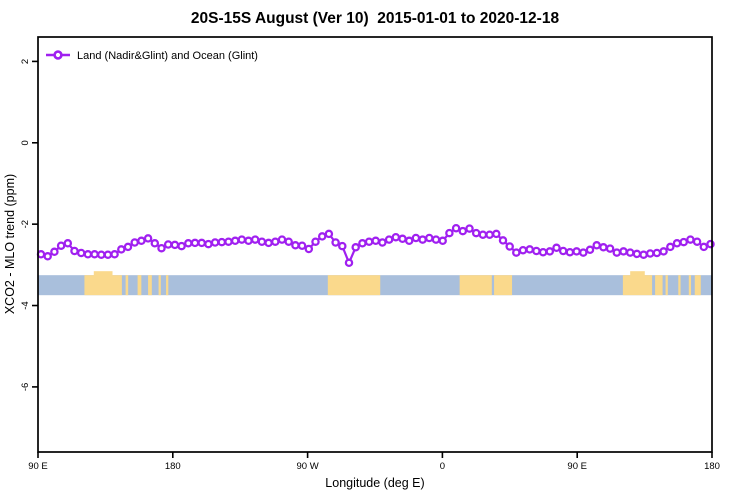 The image size is (750, 500). Describe the element at coordinates (58, 55) in the screenshot. I see `legend-marker-icon` at that location.